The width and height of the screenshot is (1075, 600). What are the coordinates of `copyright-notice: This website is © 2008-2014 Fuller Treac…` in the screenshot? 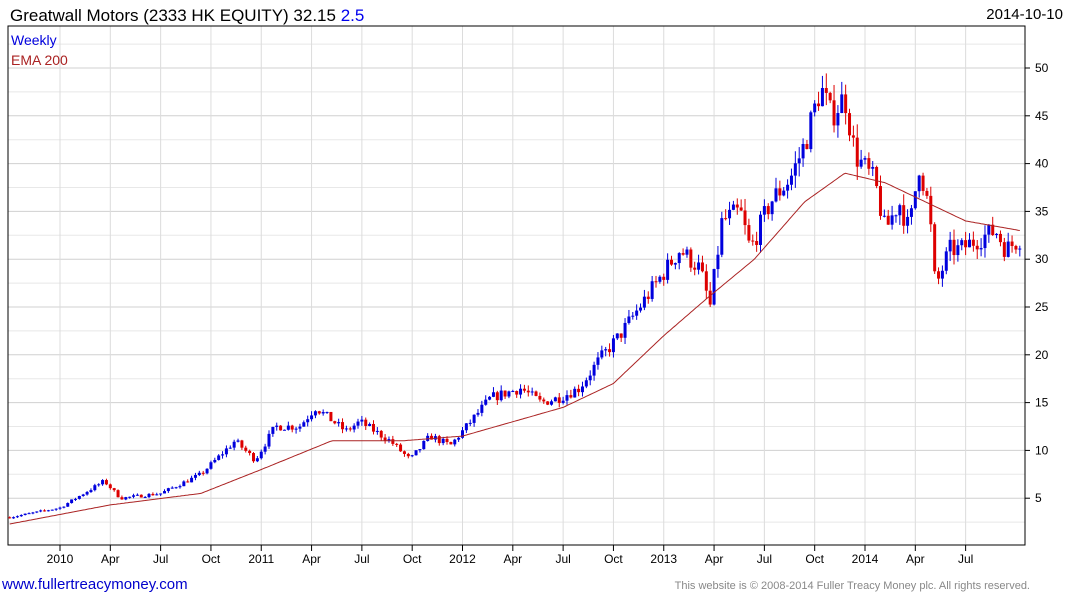 It's located at (852, 586).